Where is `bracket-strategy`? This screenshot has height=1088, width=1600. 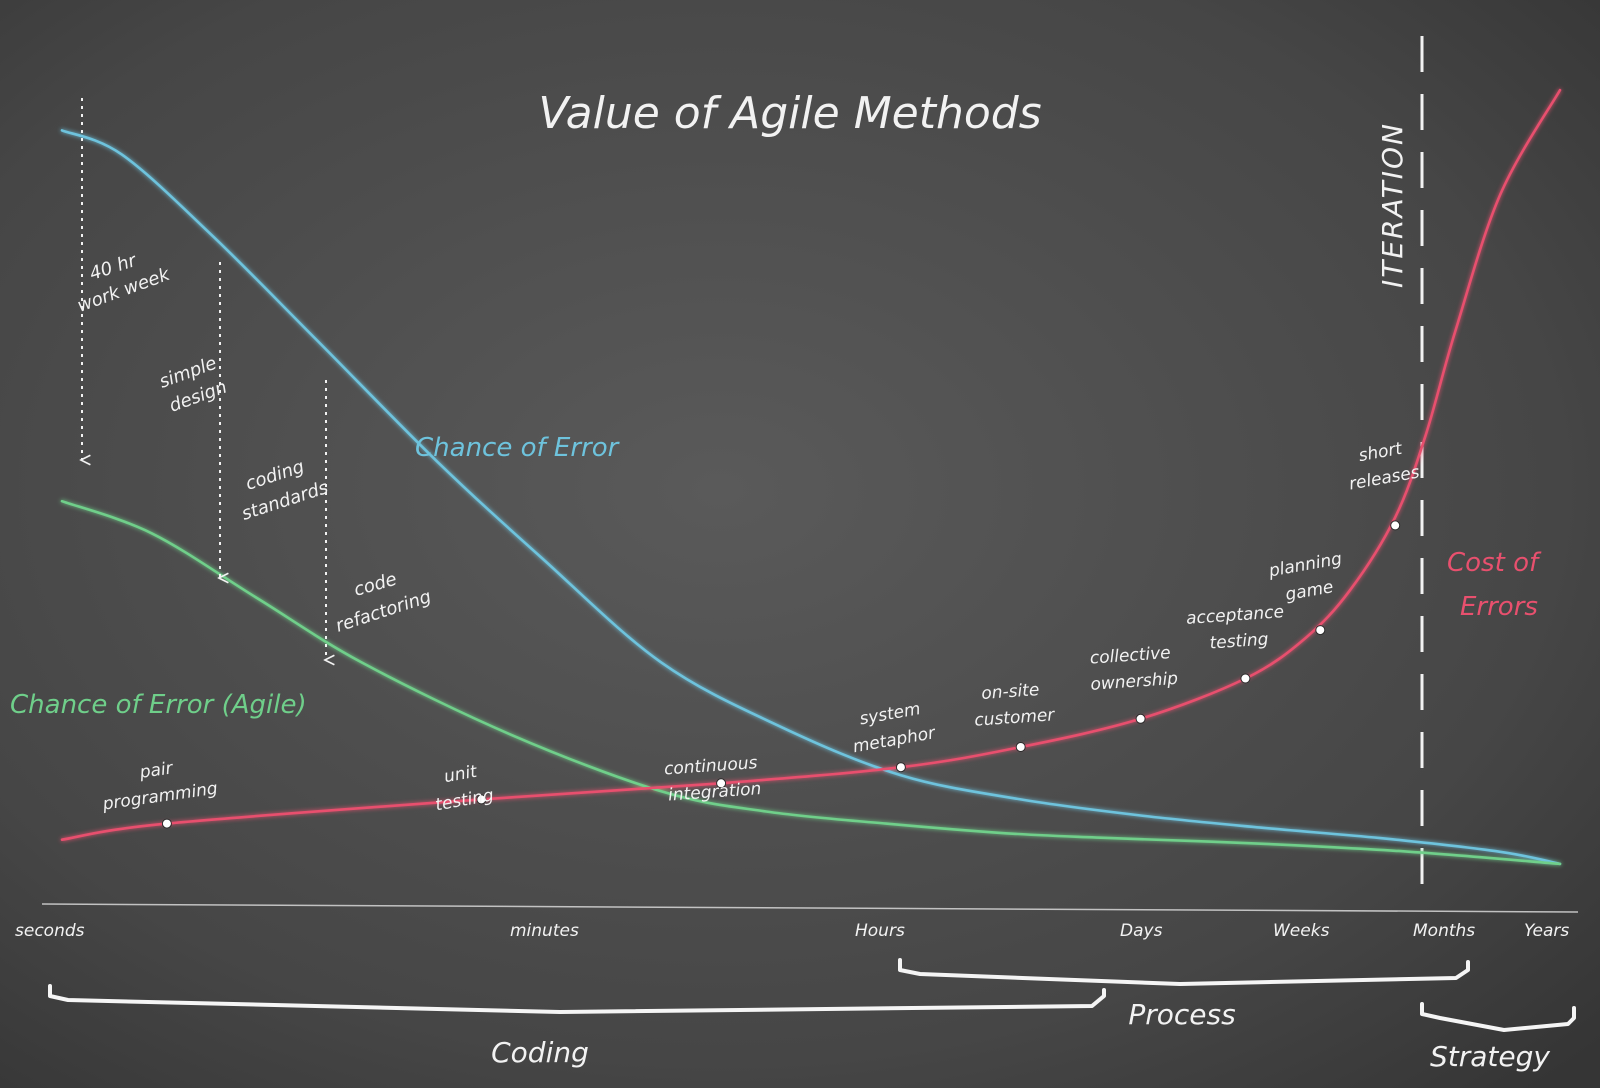 bracket-strategy is located at coordinates (1498, 1017).